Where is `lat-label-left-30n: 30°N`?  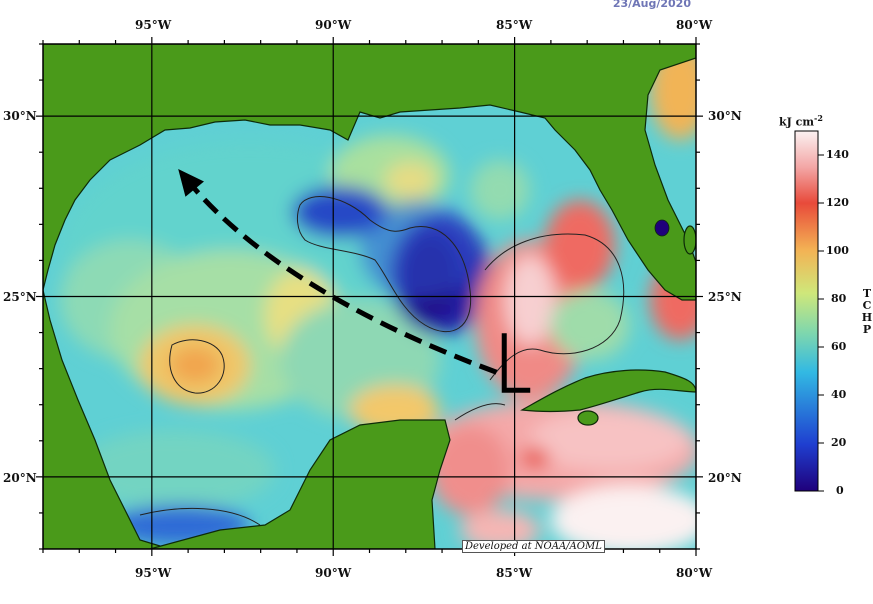 lat-label-left-30n: 30°N is located at coordinates (20, 116).